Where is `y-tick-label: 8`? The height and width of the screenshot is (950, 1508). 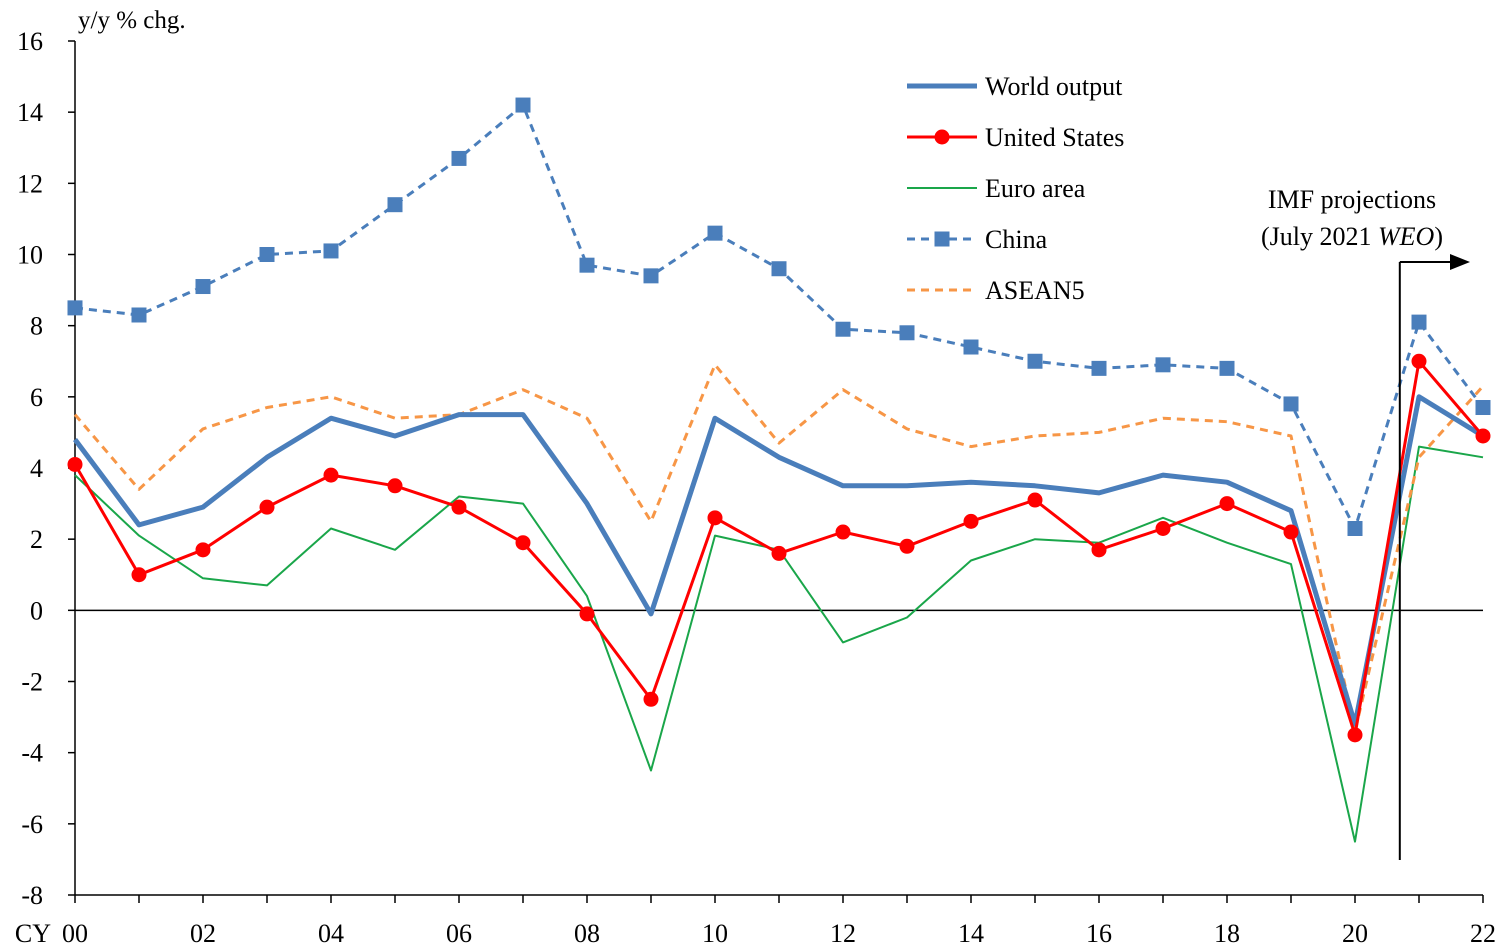
y-tick-label: 8 is located at coordinates (36, 326).